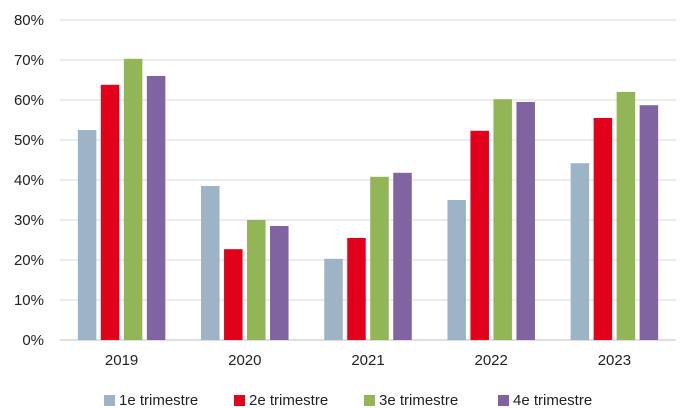 This screenshot has width=682, height=408. What do you see at coordinates (552, 400) in the screenshot?
I see `legend-label: 4e trimestre` at bounding box center [552, 400].